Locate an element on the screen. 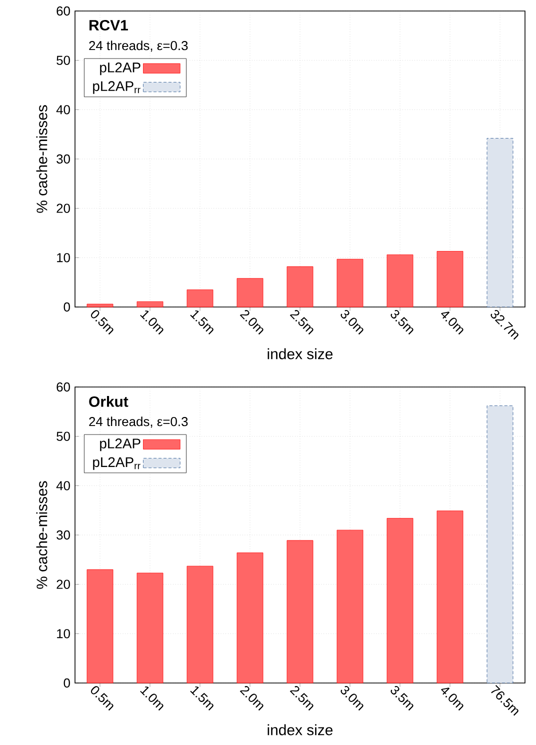 This screenshot has height=745, width=536. chart-title: Orkut is located at coordinates (108, 401).